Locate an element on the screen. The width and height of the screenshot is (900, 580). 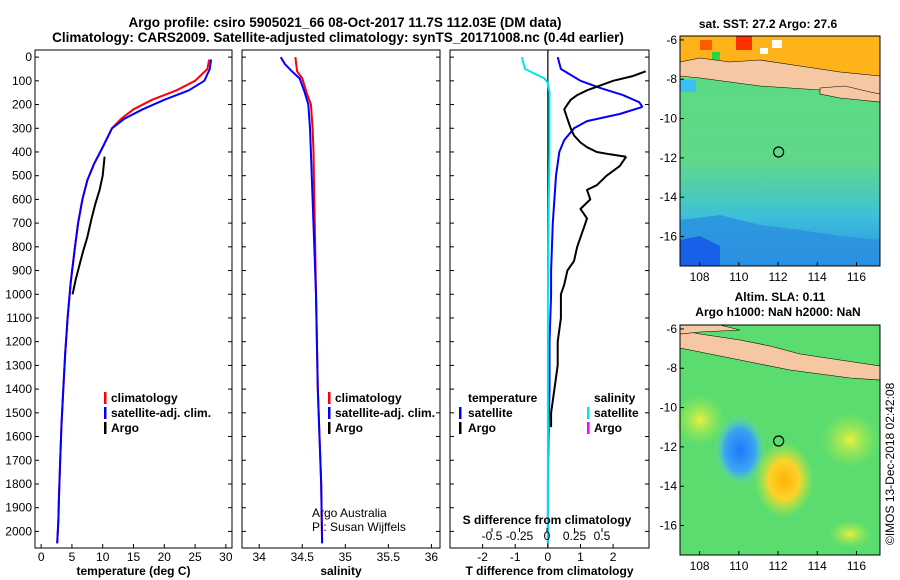
sla-map-title: Altim. SLA: 0.11 is located at coordinates (780, 297).